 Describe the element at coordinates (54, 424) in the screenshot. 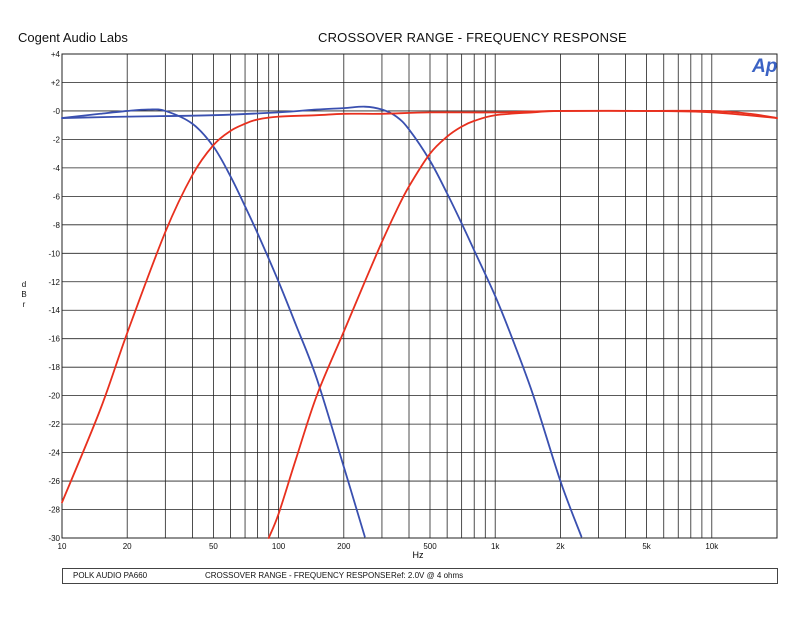

I see `y-tick-label: -22` at that location.